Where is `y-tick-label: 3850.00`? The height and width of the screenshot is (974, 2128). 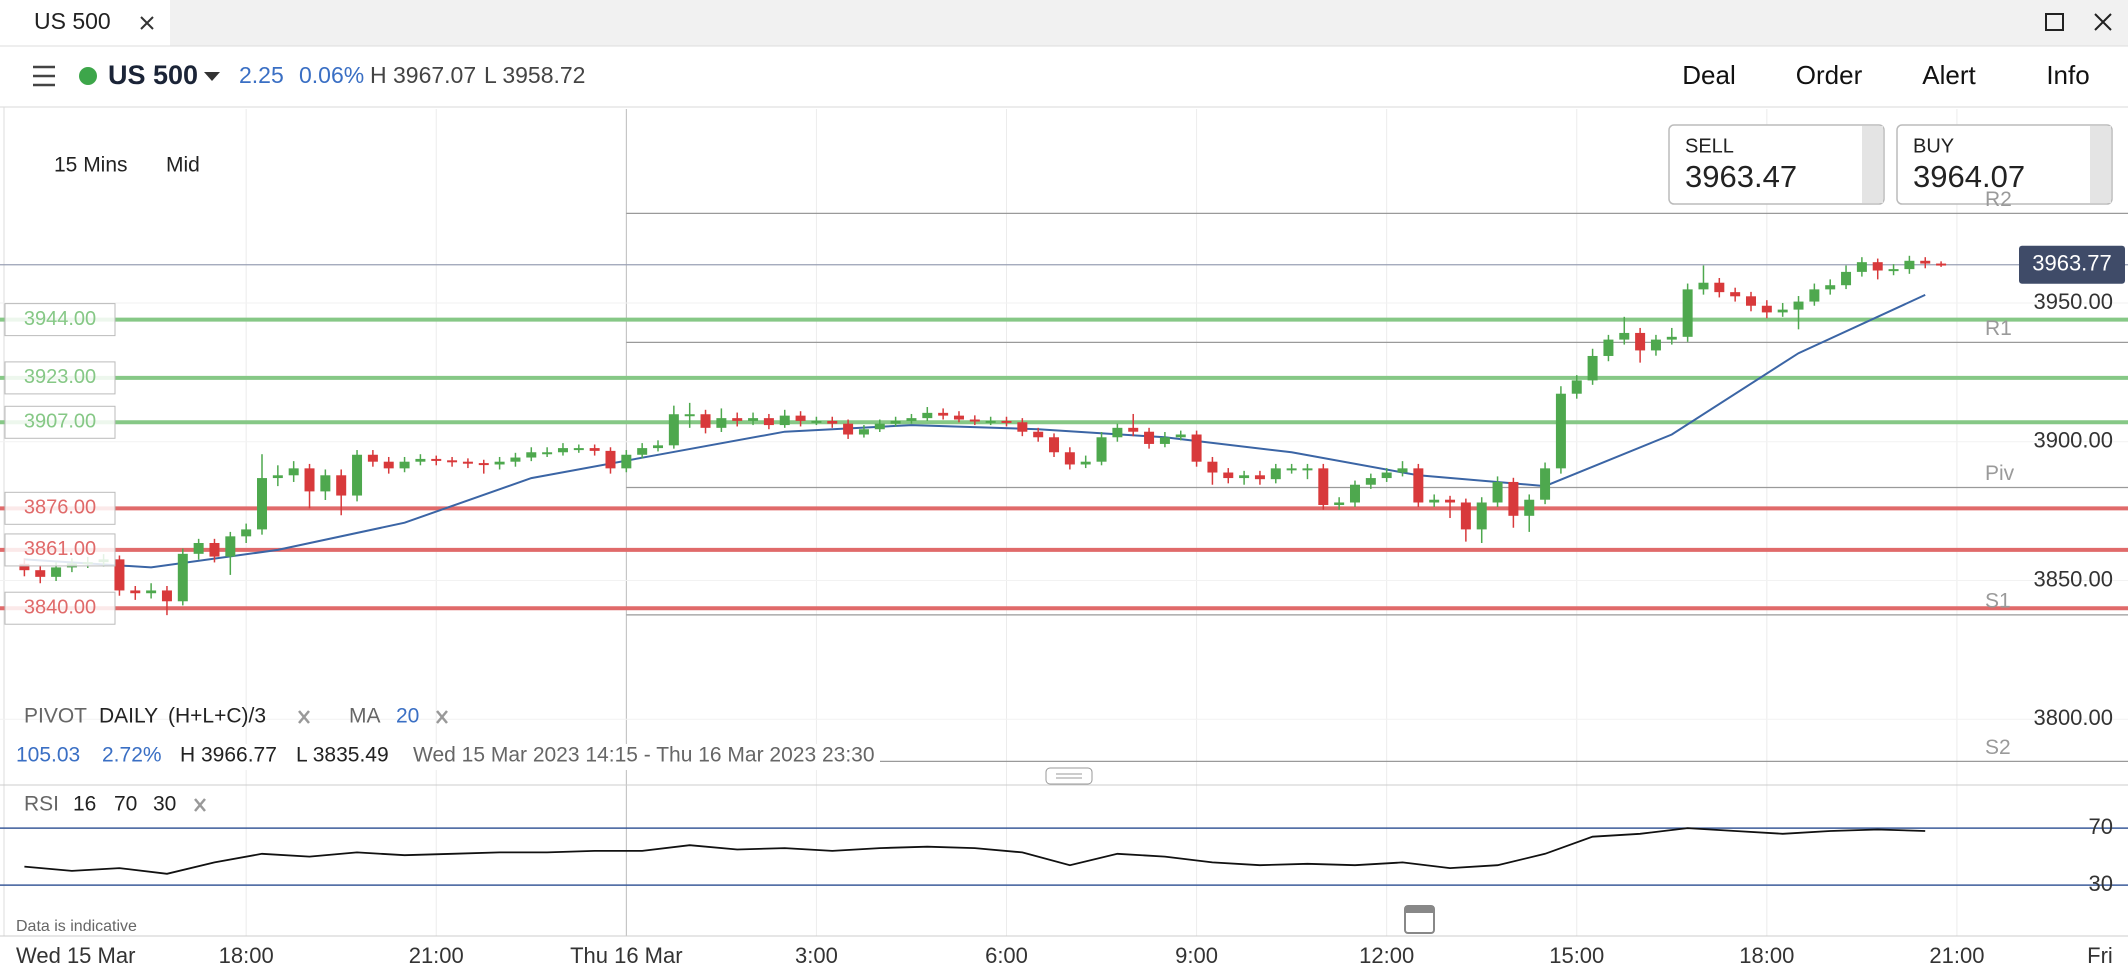 y-tick-label: 3850.00 is located at coordinates (2073, 578).